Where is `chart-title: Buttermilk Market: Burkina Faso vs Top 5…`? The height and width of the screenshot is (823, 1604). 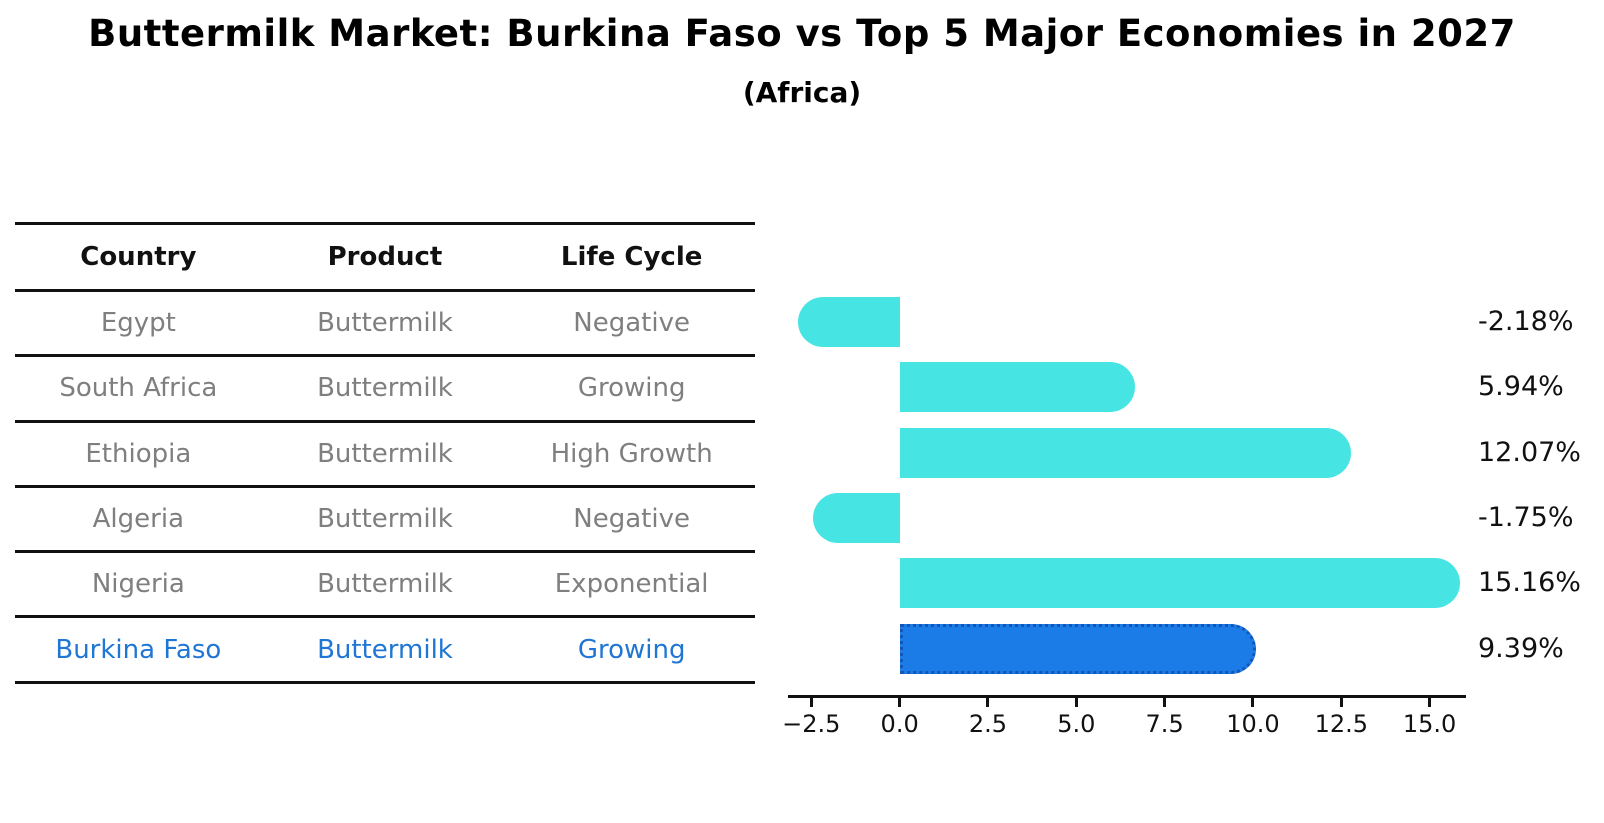 chart-title: Buttermilk Market: Burkina Faso vs Top 5… is located at coordinates (802, 33).